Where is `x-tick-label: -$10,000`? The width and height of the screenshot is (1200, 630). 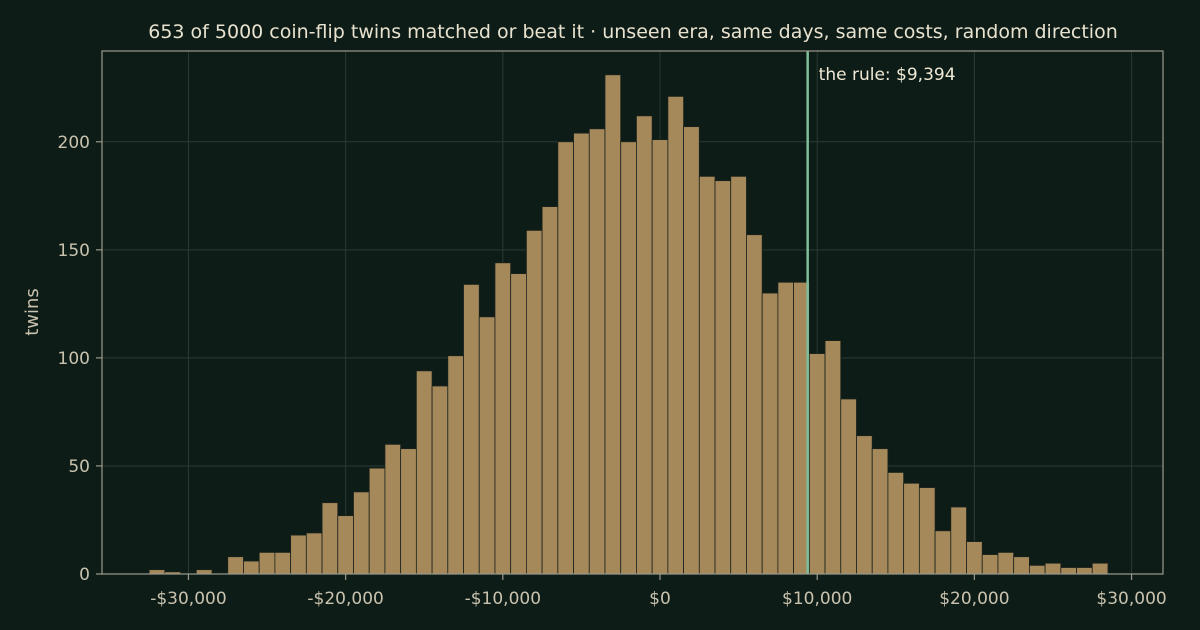
x-tick-label: -$10,000 is located at coordinates (503, 599).